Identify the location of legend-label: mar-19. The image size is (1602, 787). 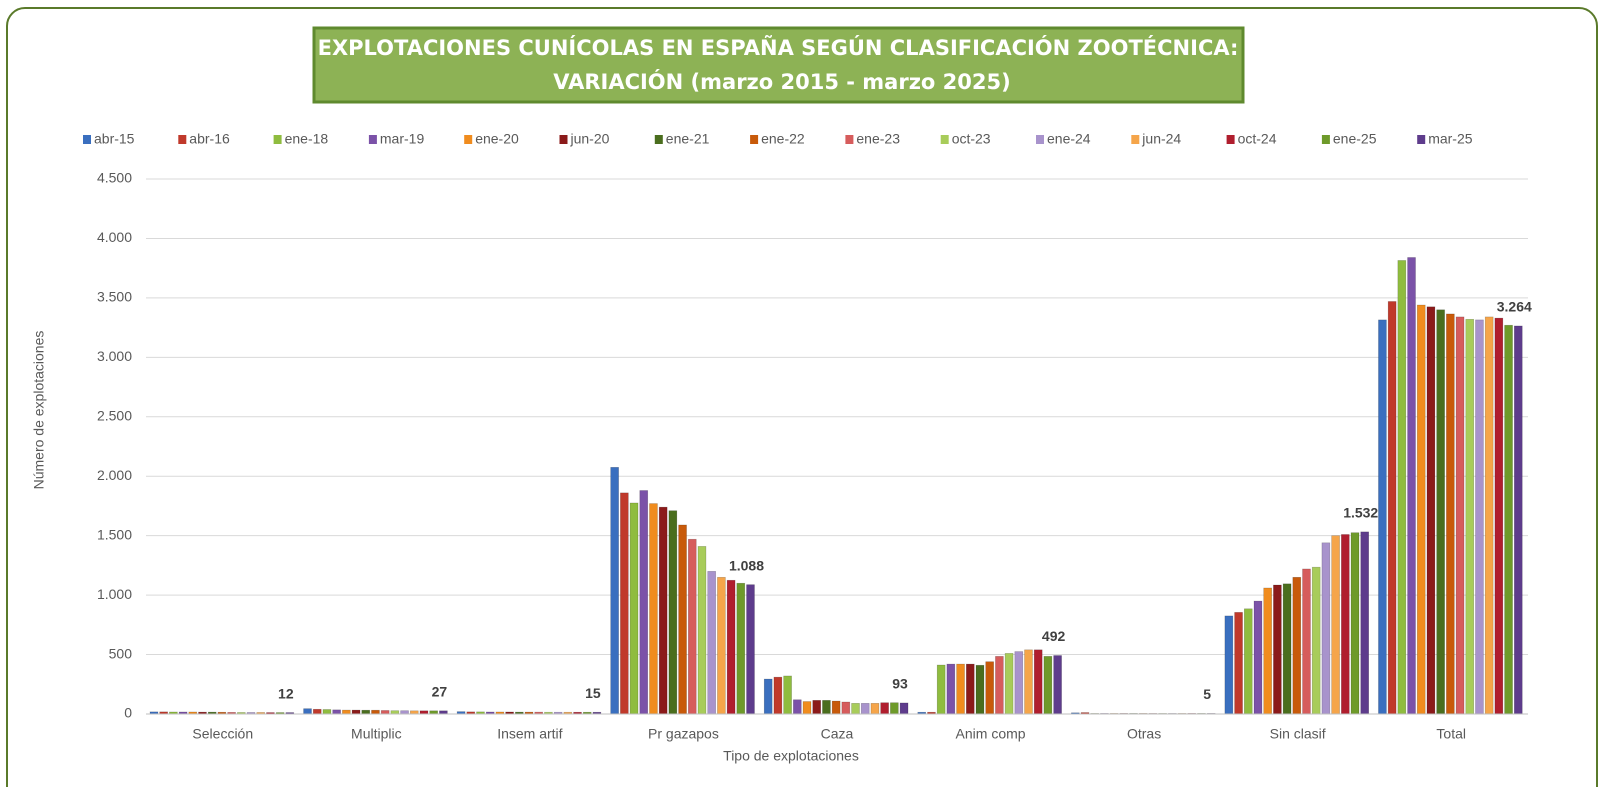
(402, 139).